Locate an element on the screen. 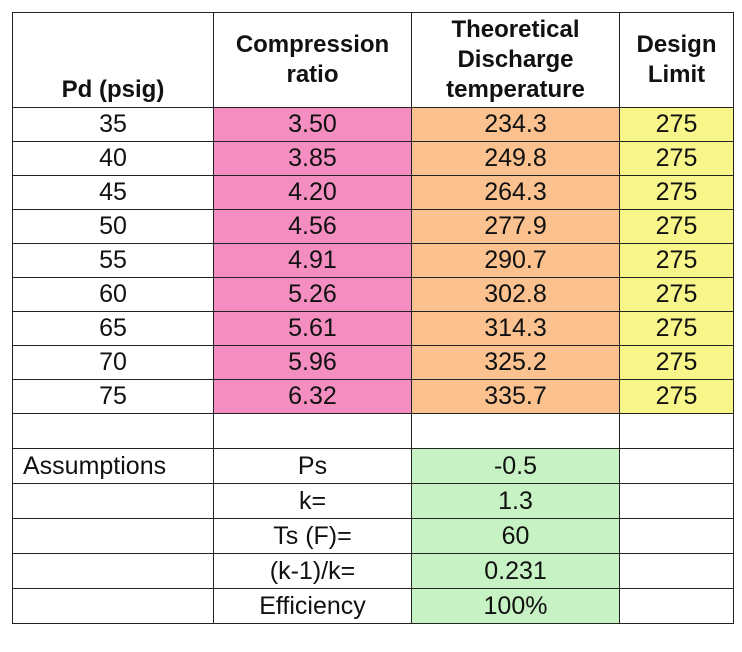 Image resolution: width=742 pixels, height=652 pixels. ratio-cell: 6.32 is located at coordinates (312, 396).